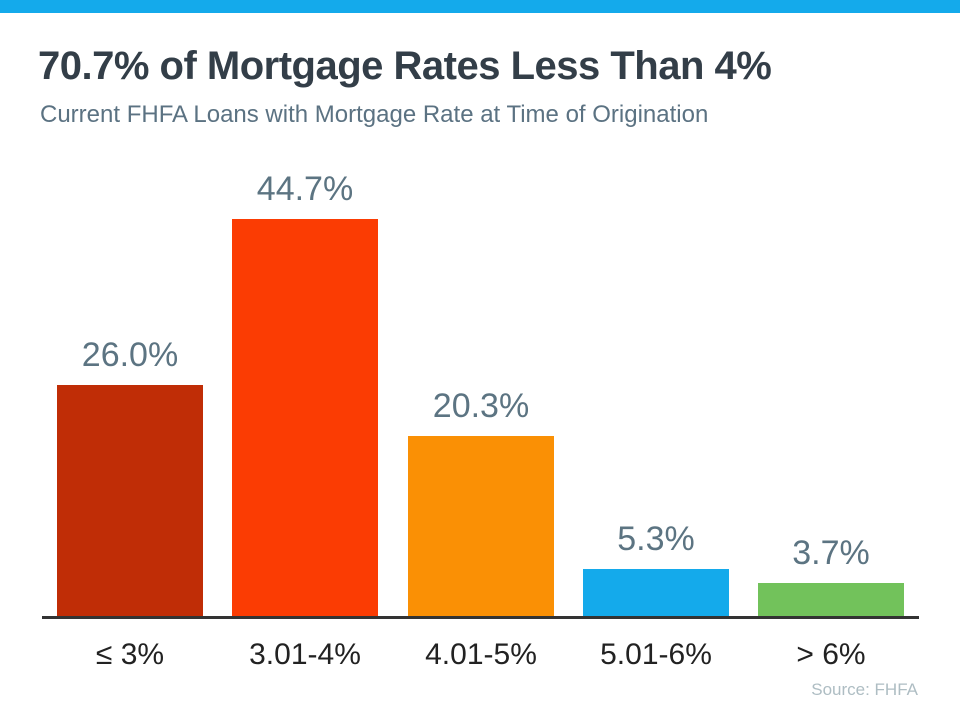  What do you see at coordinates (831, 599) in the screenshot?
I see `bar-> 6%` at bounding box center [831, 599].